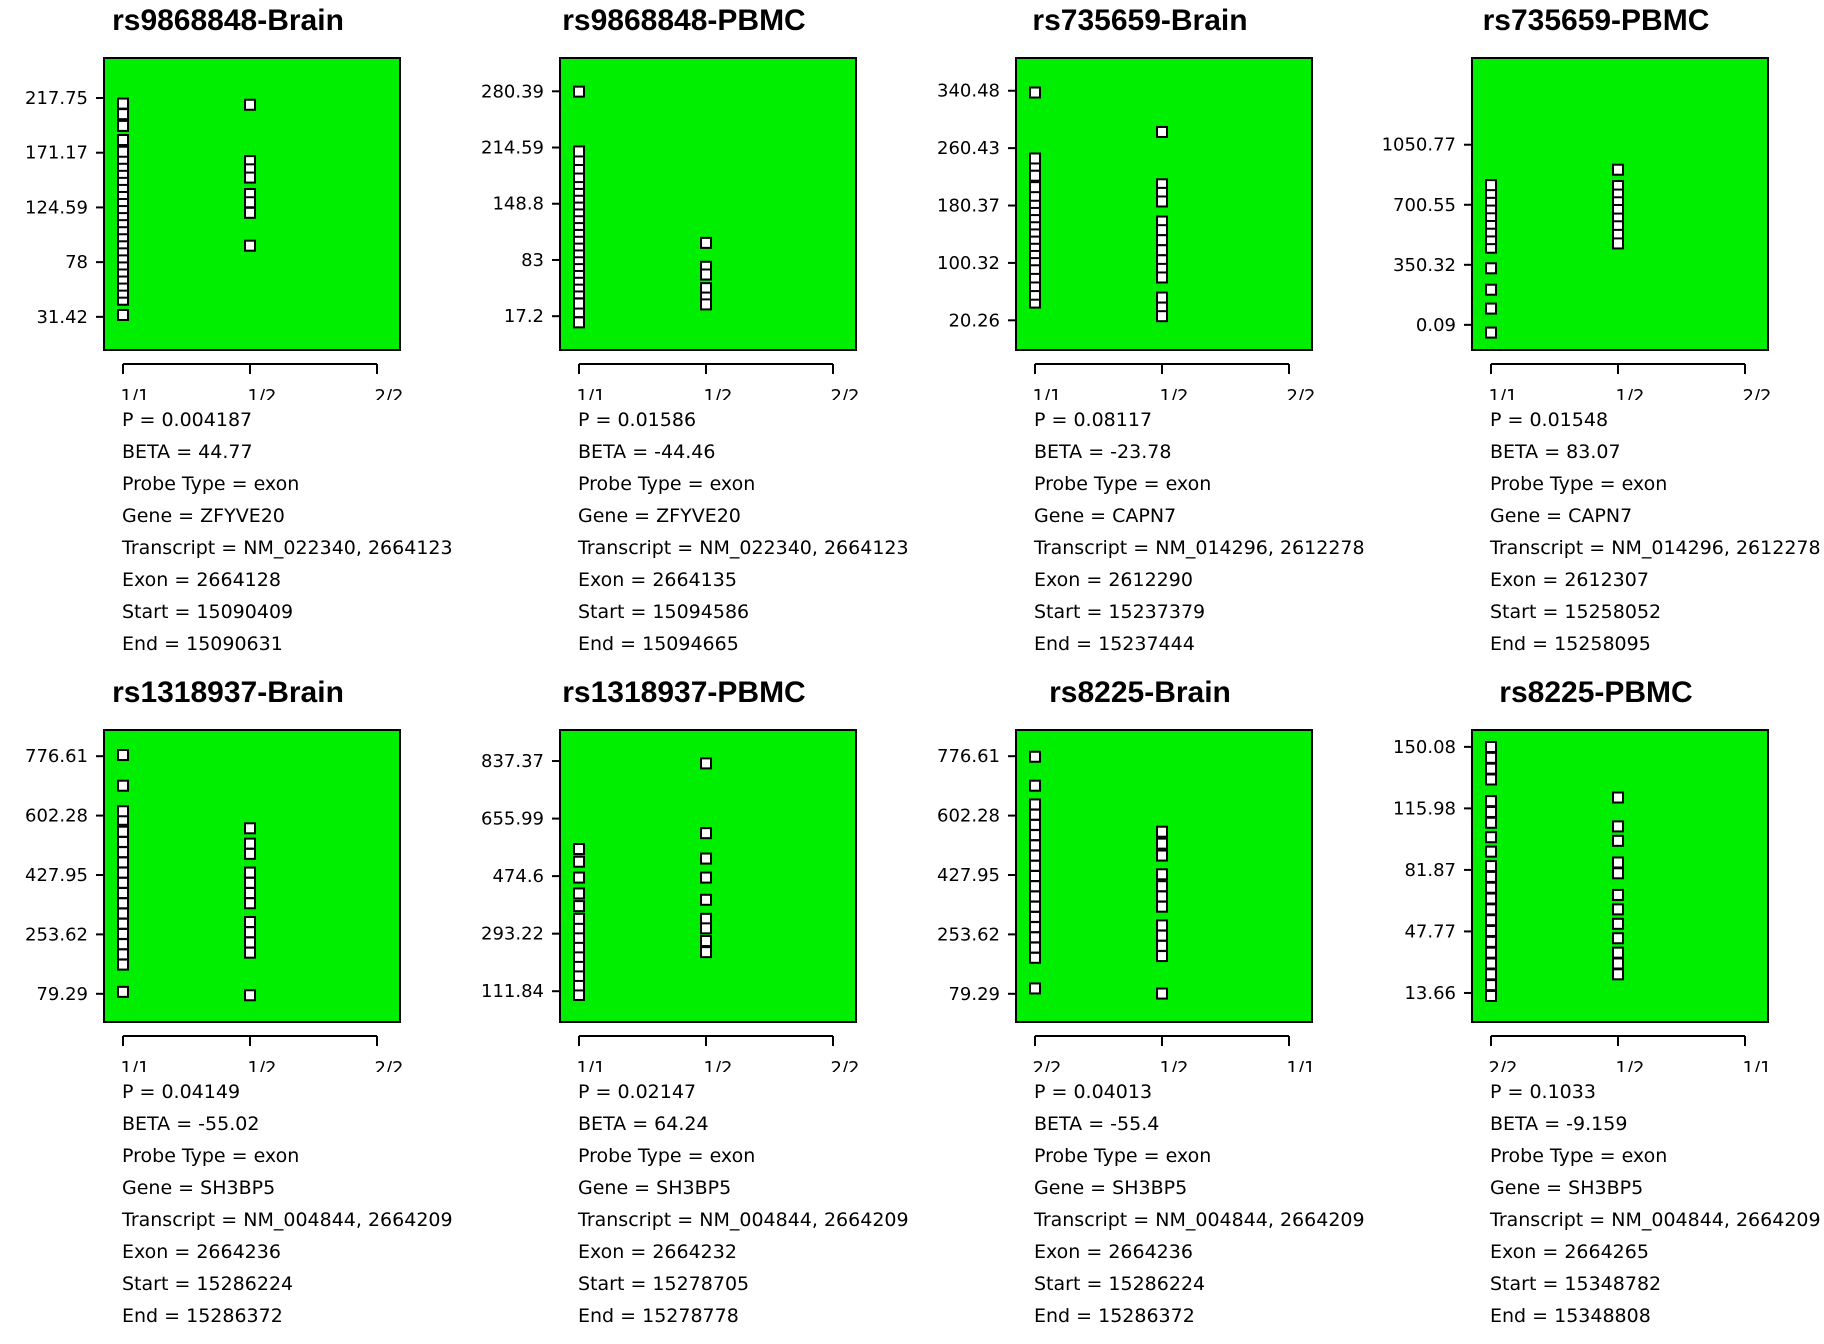 The height and width of the screenshot is (1344, 1824). What do you see at coordinates (201, 1252) in the screenshot?
I see `stat-exon: Exon = 2664236` at bounding box center [201, 1252].